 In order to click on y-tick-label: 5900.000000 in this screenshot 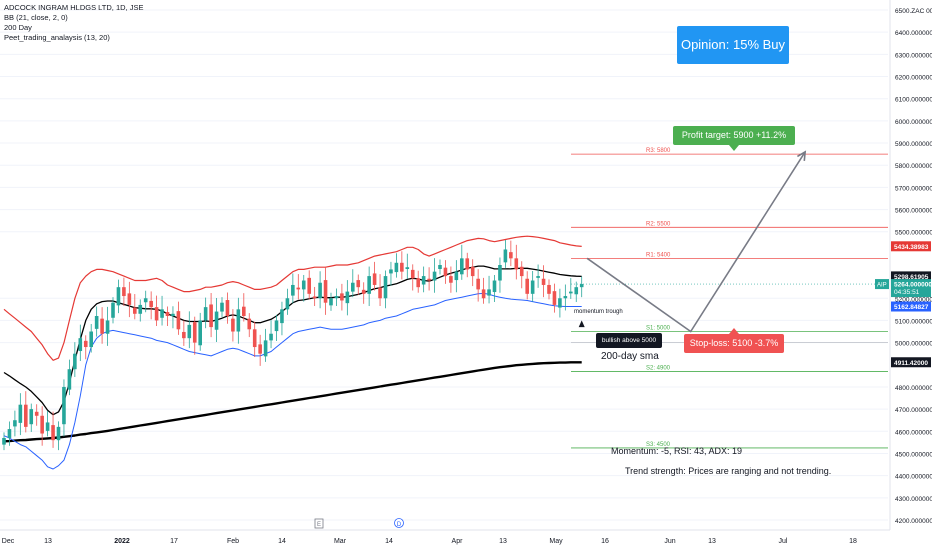, I will do `click(913, 144)`.